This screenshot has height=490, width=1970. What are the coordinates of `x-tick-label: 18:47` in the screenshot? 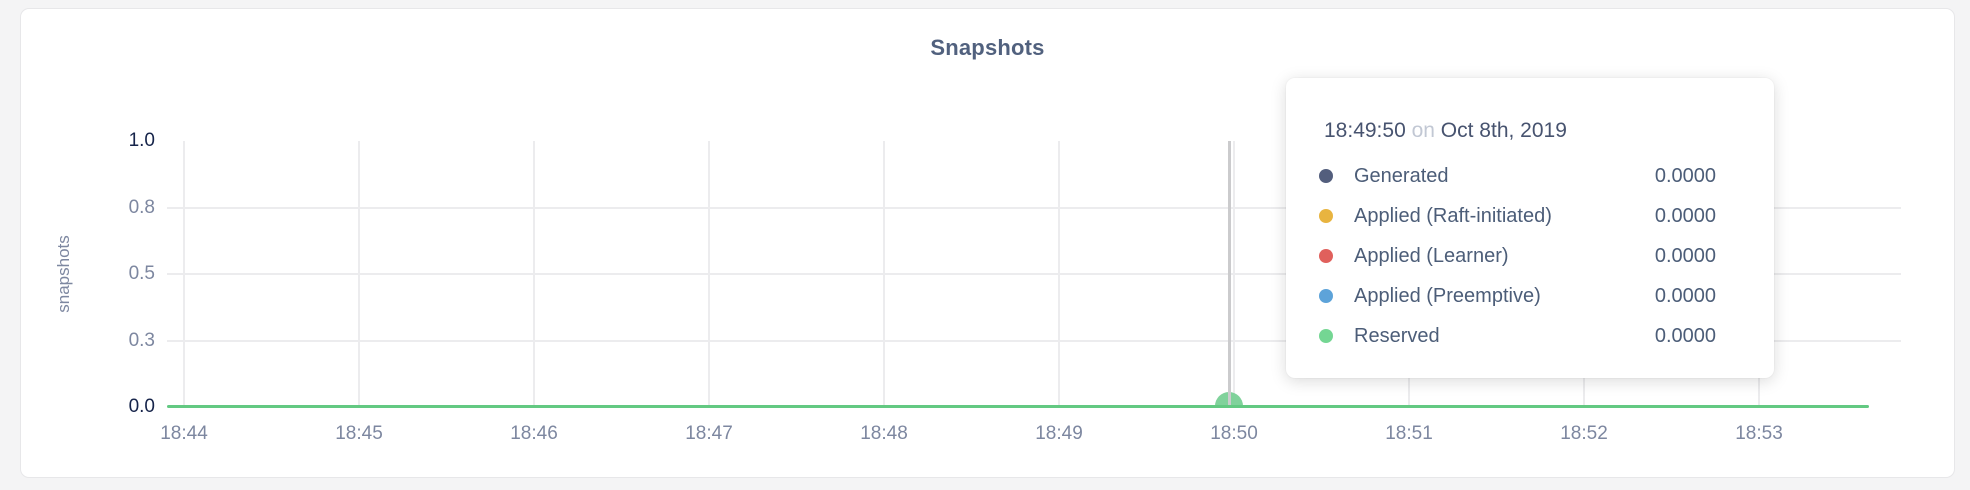 It's located at (709, 433).